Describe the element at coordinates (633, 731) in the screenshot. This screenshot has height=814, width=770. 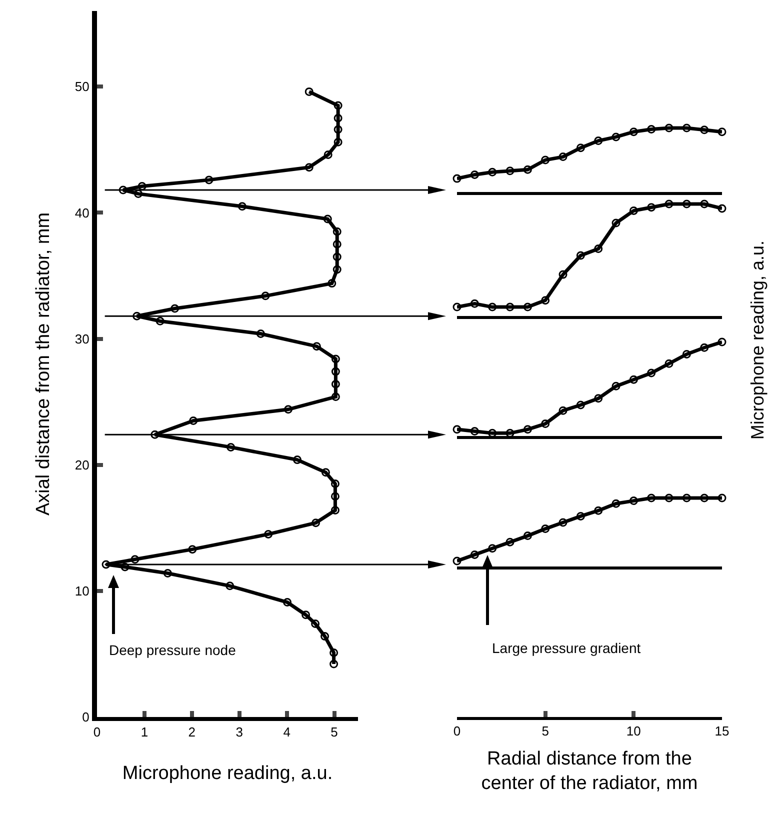
I see `x-tick-label: 10` at that location.